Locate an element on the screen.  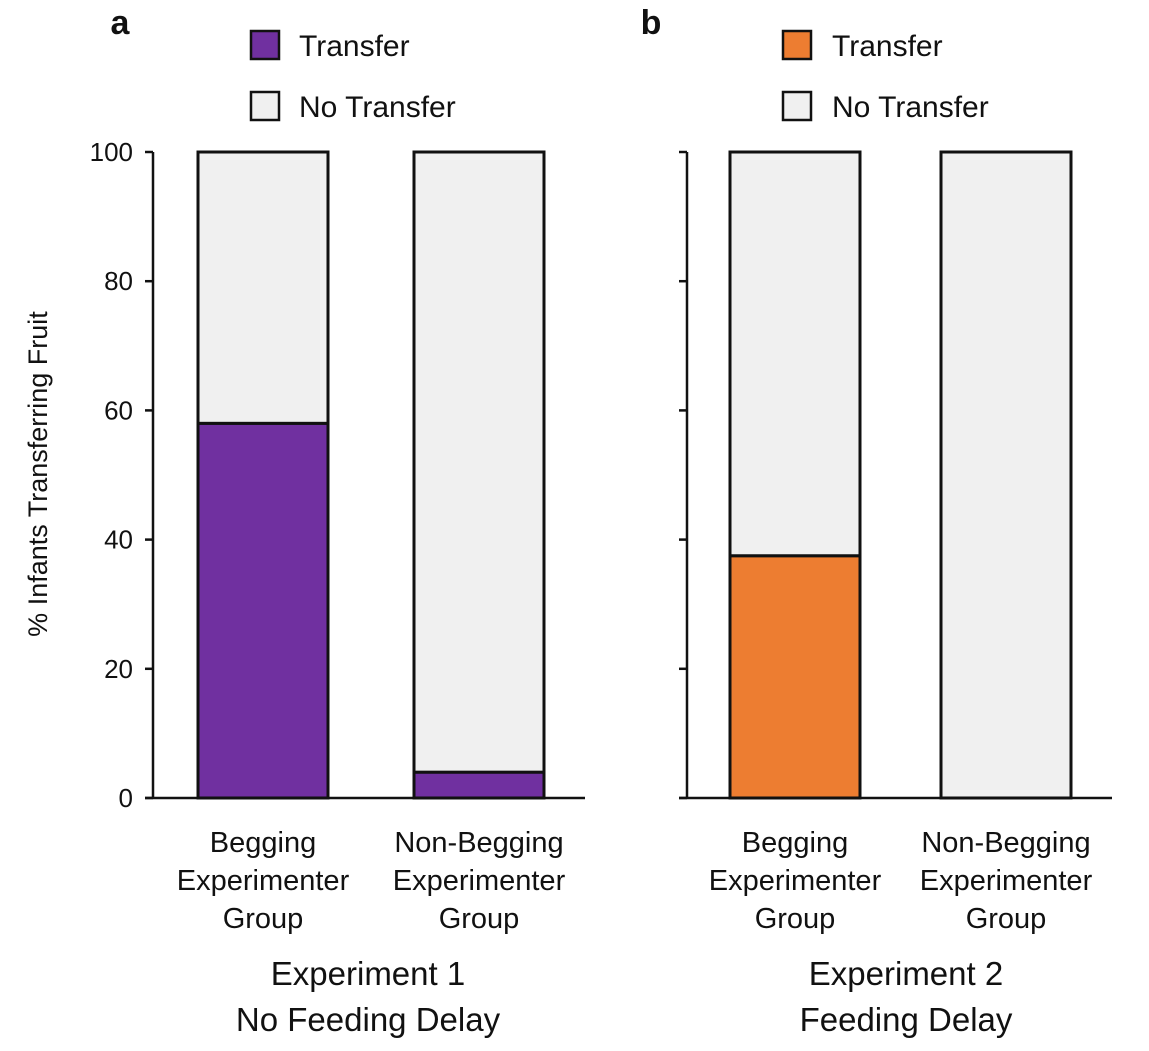
y-tick-label: 100 is located at coordinates (111, 152).